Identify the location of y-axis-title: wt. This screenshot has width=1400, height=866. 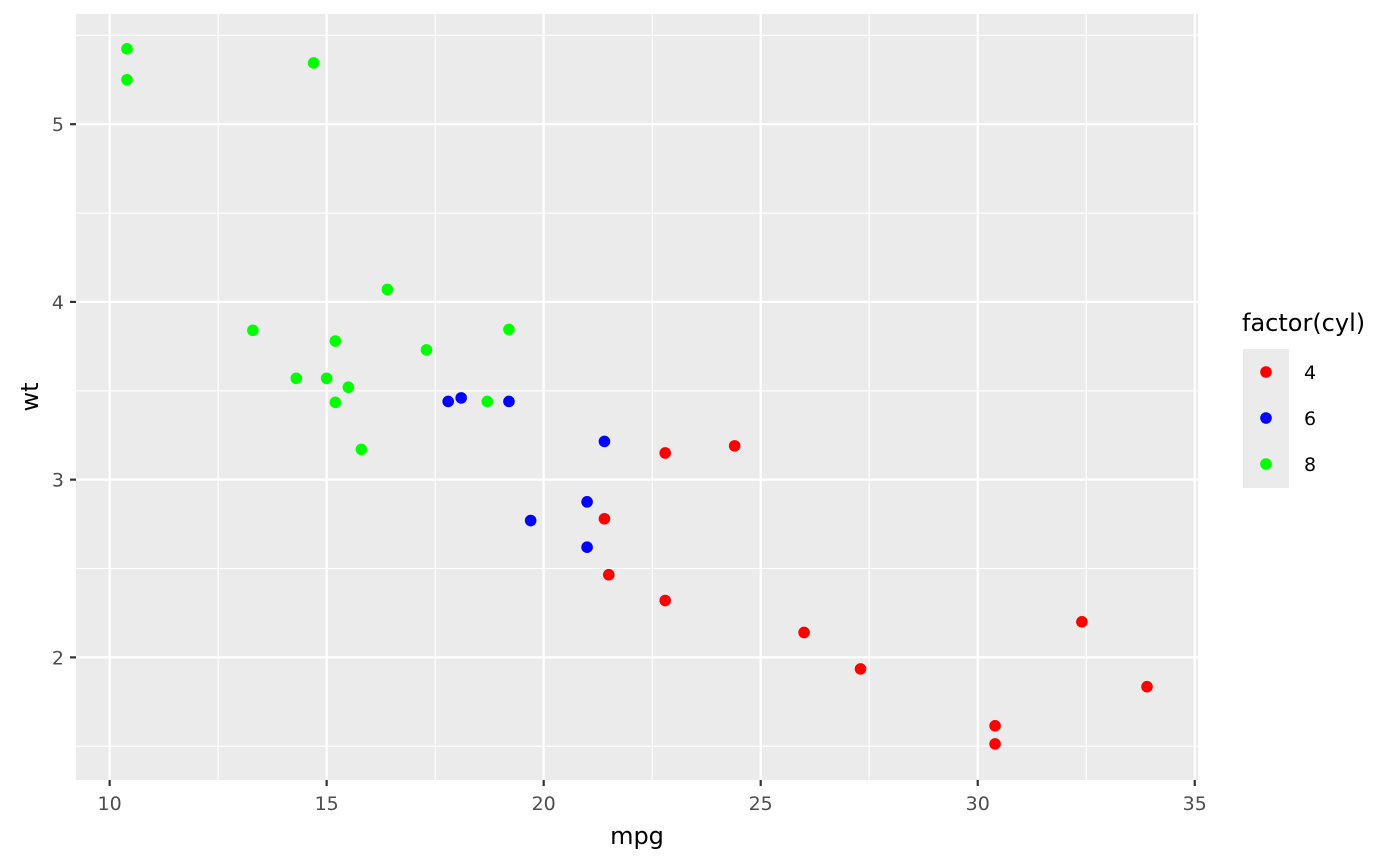
(30, 396).